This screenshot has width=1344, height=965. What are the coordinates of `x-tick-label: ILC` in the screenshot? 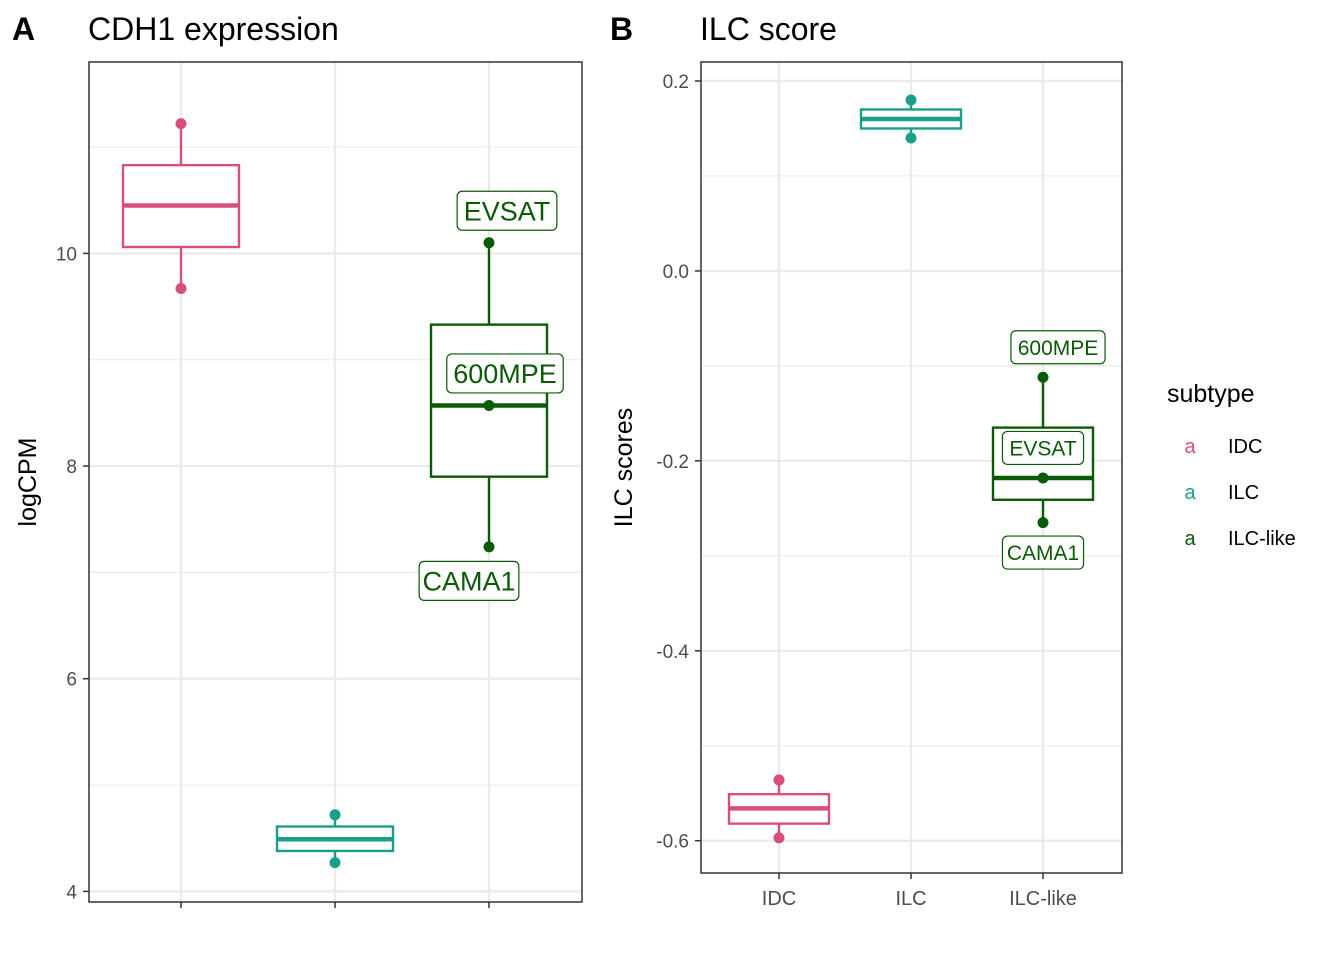 It's located at (910, 899).